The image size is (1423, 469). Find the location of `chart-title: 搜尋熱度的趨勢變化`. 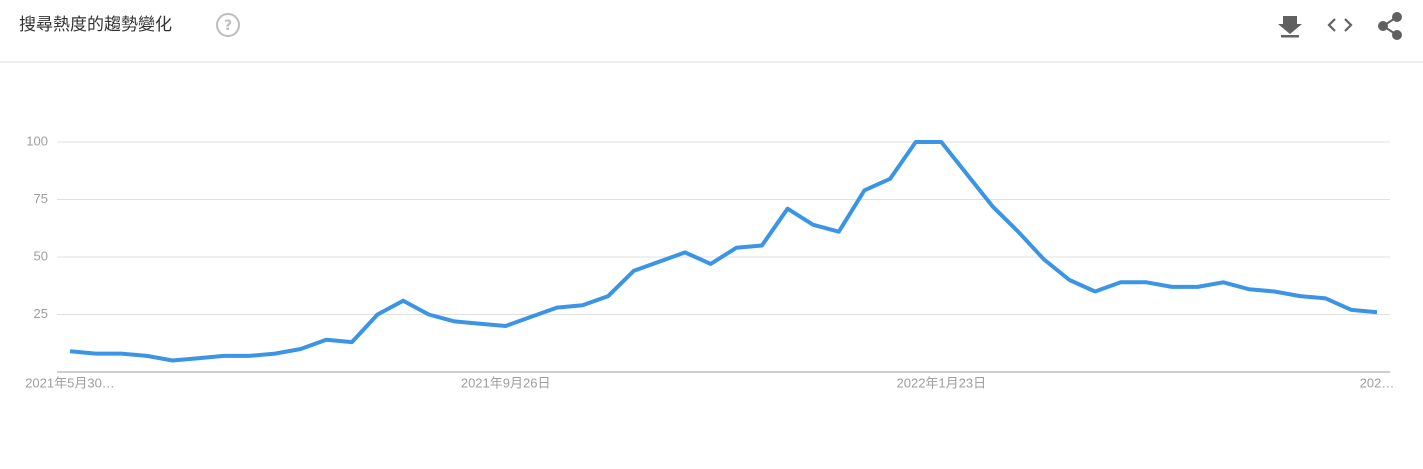

chart-title: 搜尋熱度的趨勢變化 is located at coordinates (95, 25).